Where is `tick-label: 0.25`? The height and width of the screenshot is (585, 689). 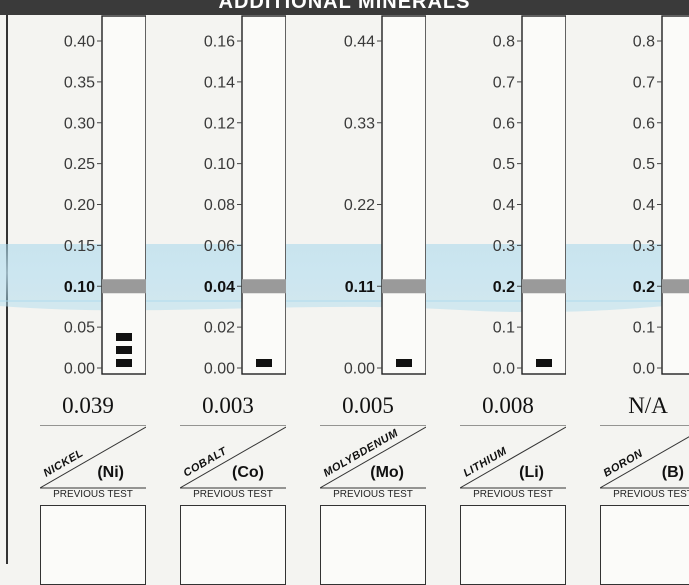 tick-label: 0.25 is located at coordinates (79, 164).